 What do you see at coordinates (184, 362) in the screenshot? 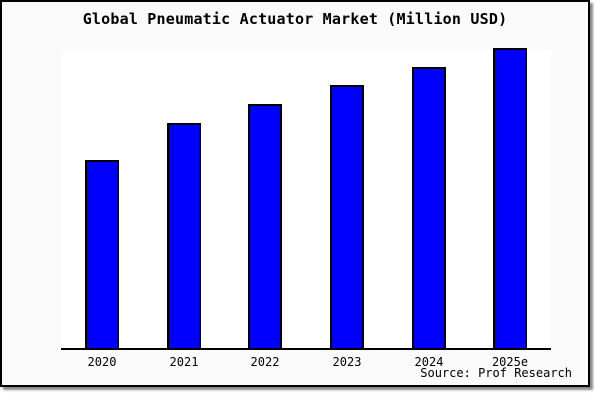
I see `x-tick-label-2021: 2021` at bounding box center [184, 362].